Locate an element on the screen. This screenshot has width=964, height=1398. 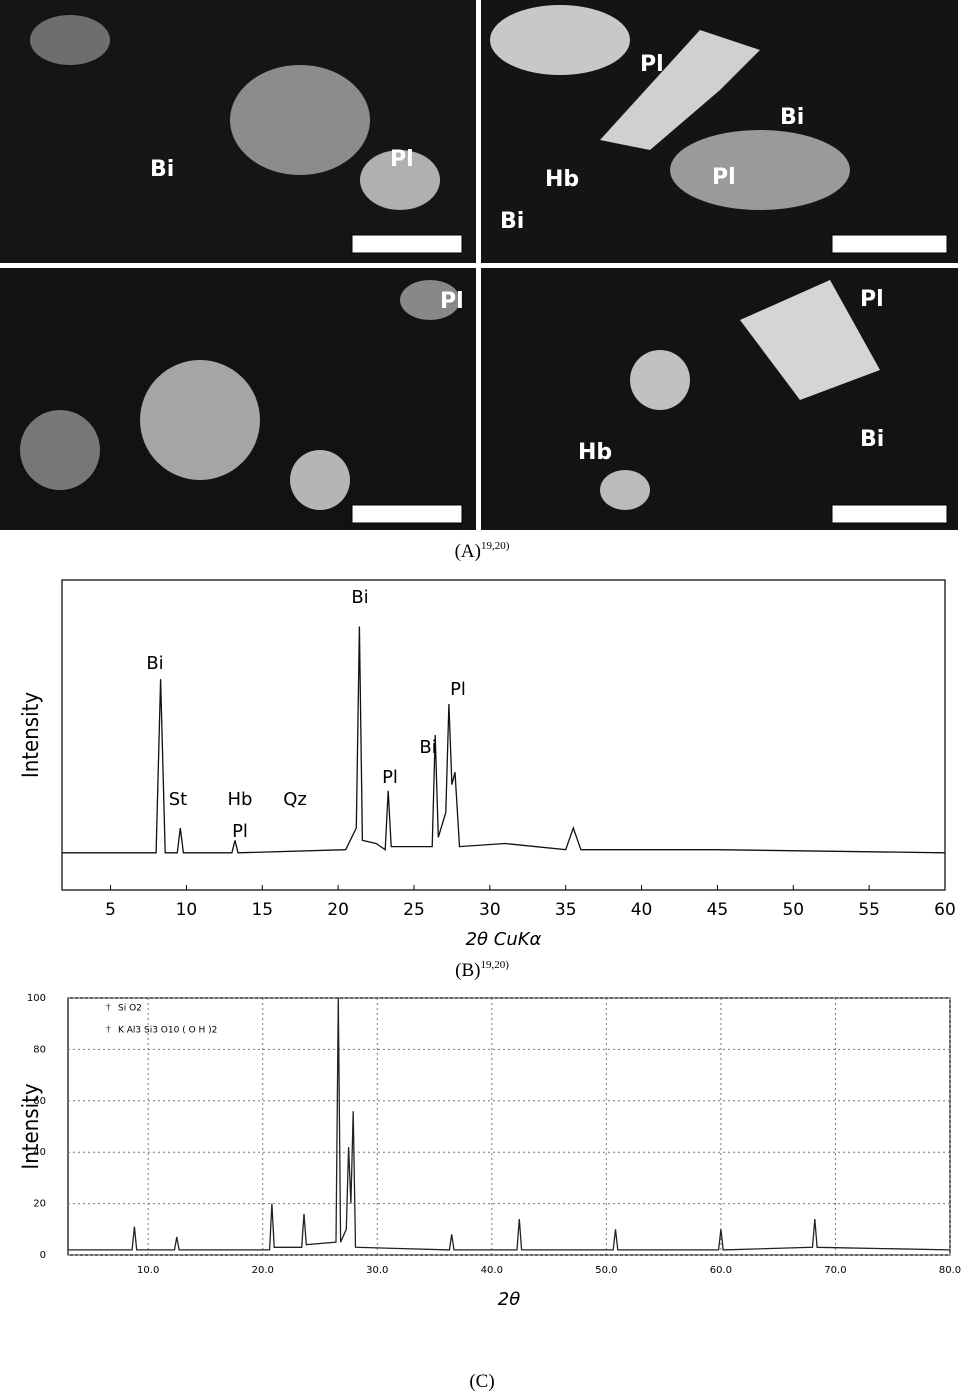
x-tick-label: 40 is located at coordinates (642, 910).